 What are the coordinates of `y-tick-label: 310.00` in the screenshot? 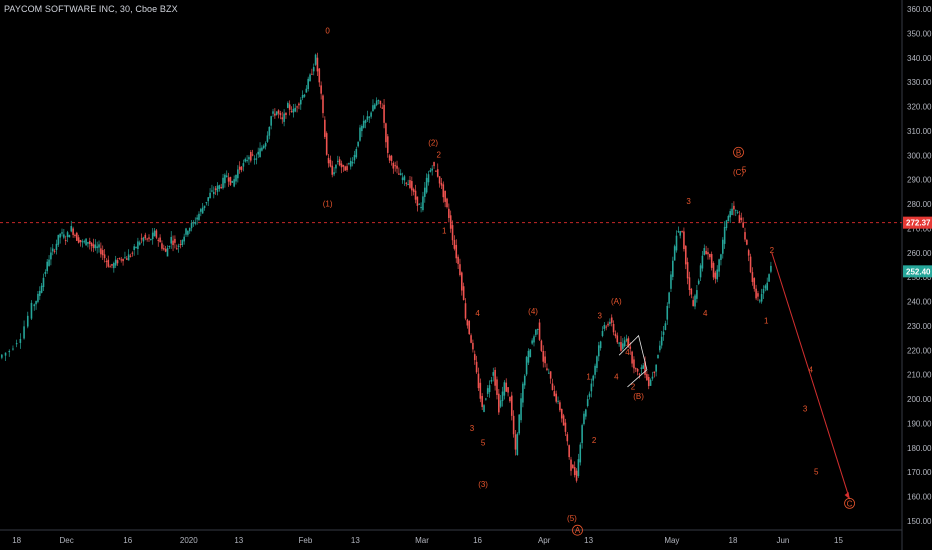 It's located at (919, 131).